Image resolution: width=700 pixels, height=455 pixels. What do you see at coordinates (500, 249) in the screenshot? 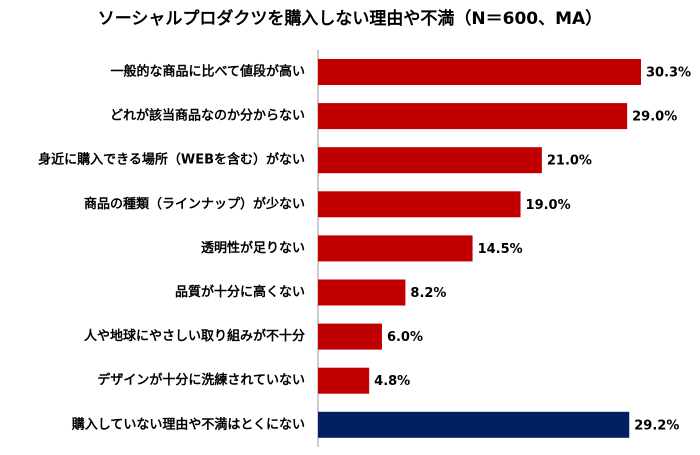
I see `value-label: 14.5%` at bounding box center [500, 249].